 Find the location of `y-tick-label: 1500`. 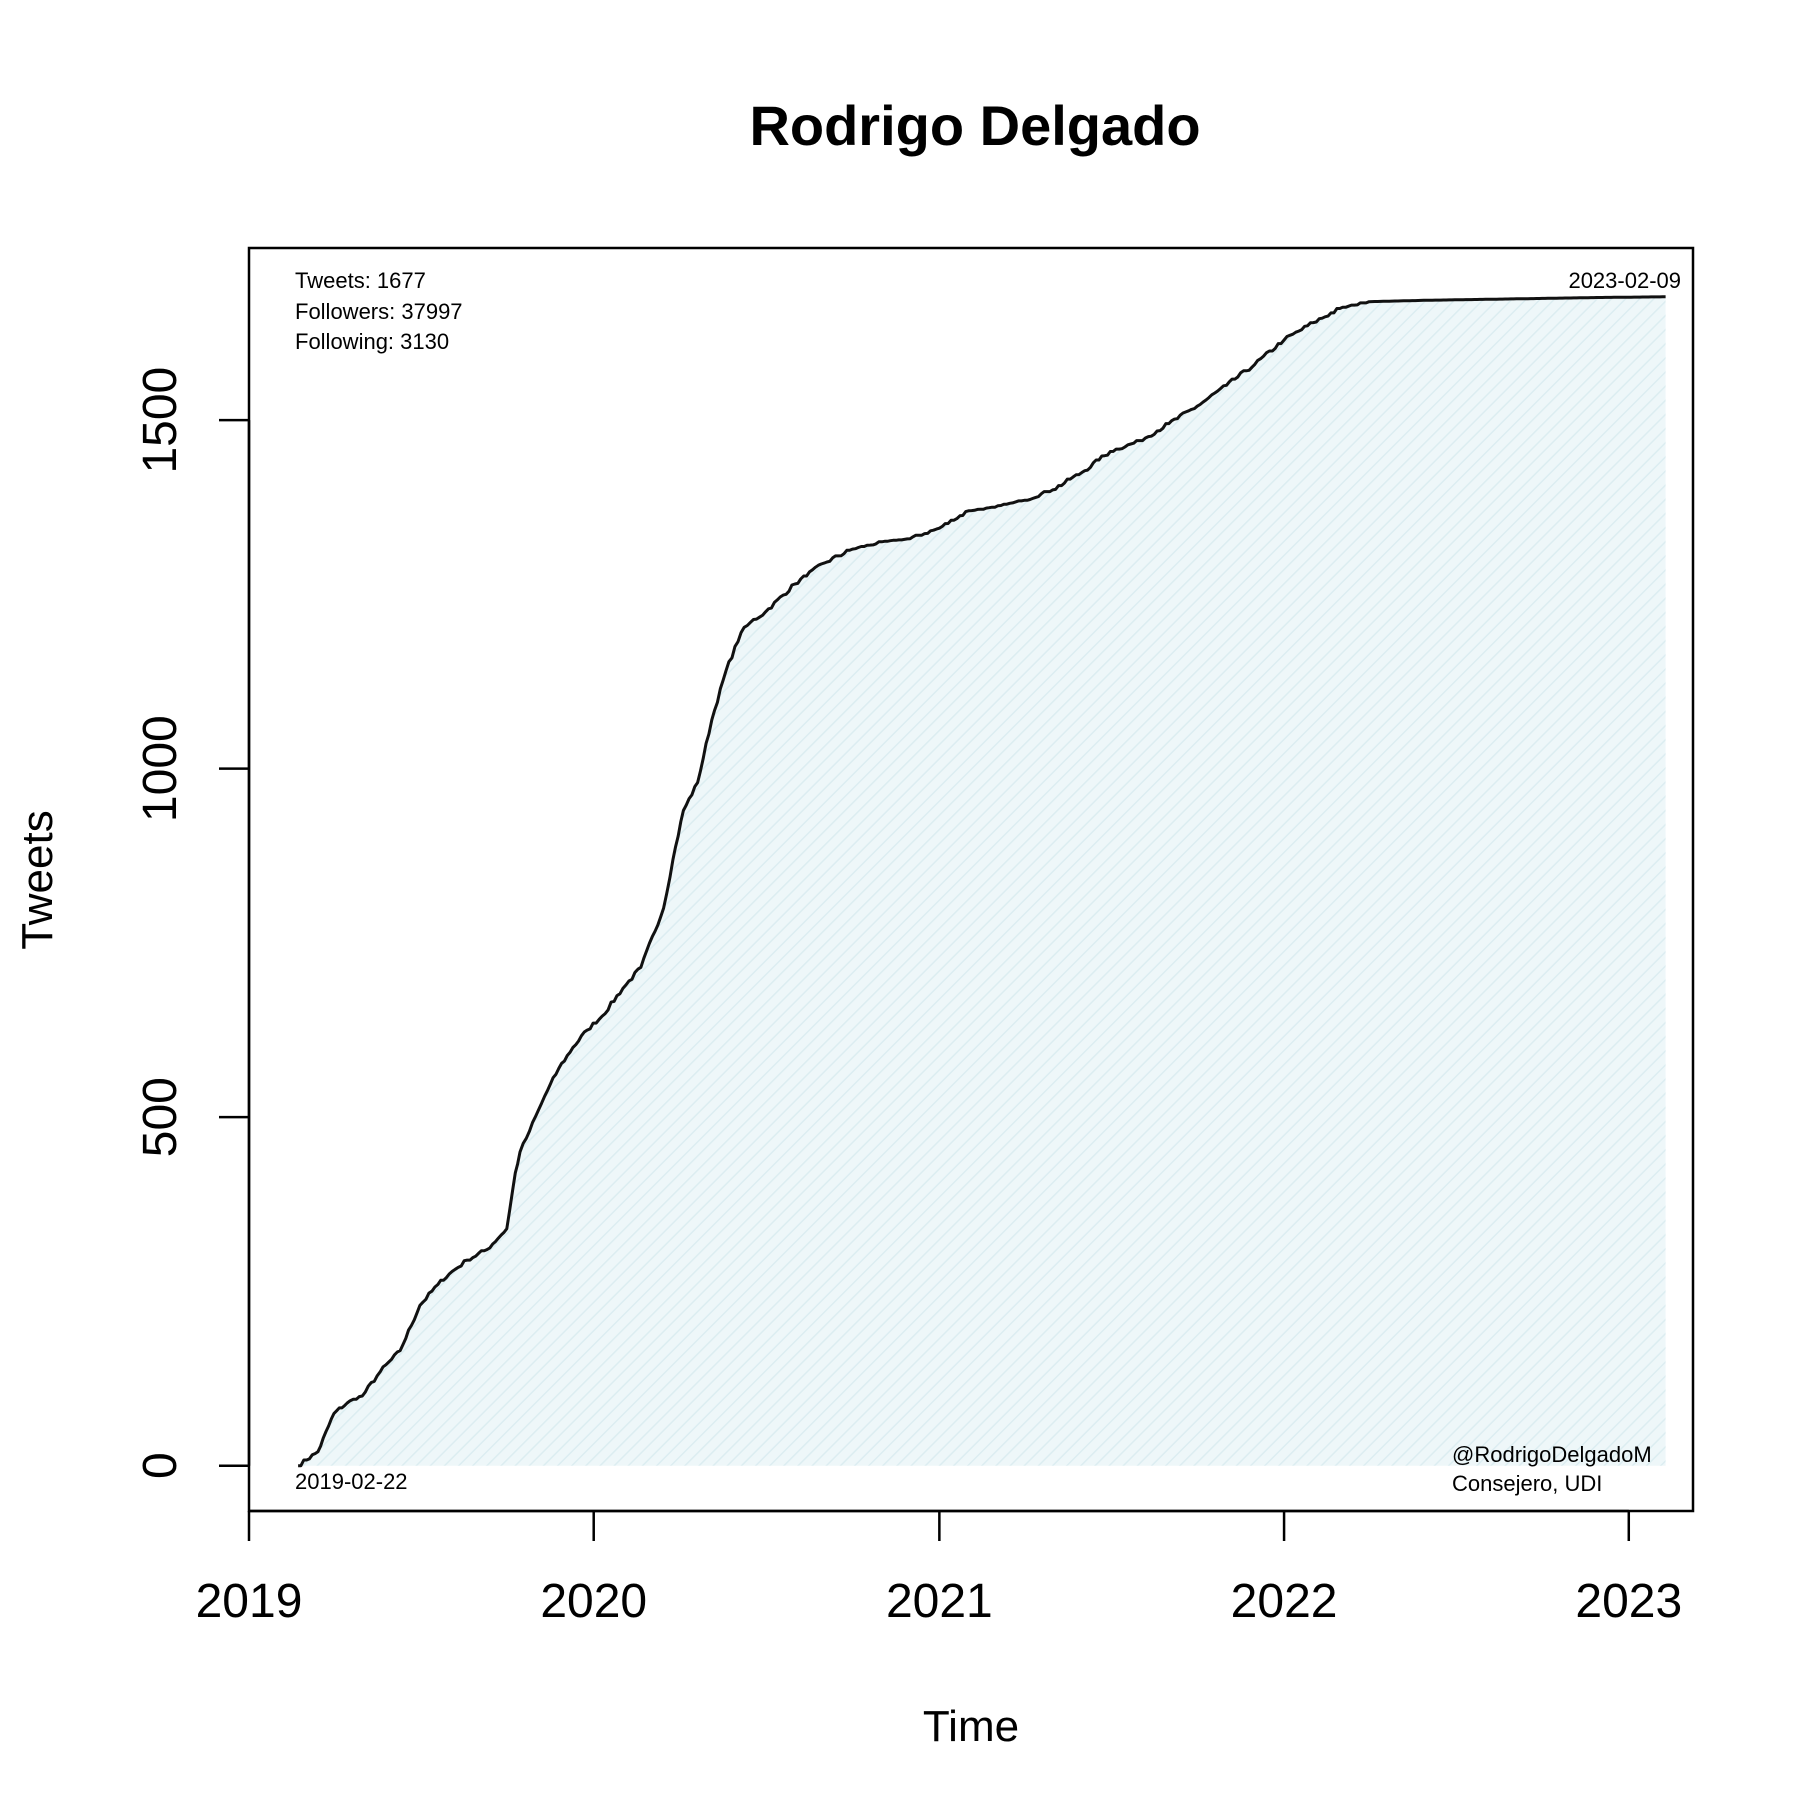

y-tick-label: 1500 is located at coordinates (160, 420).